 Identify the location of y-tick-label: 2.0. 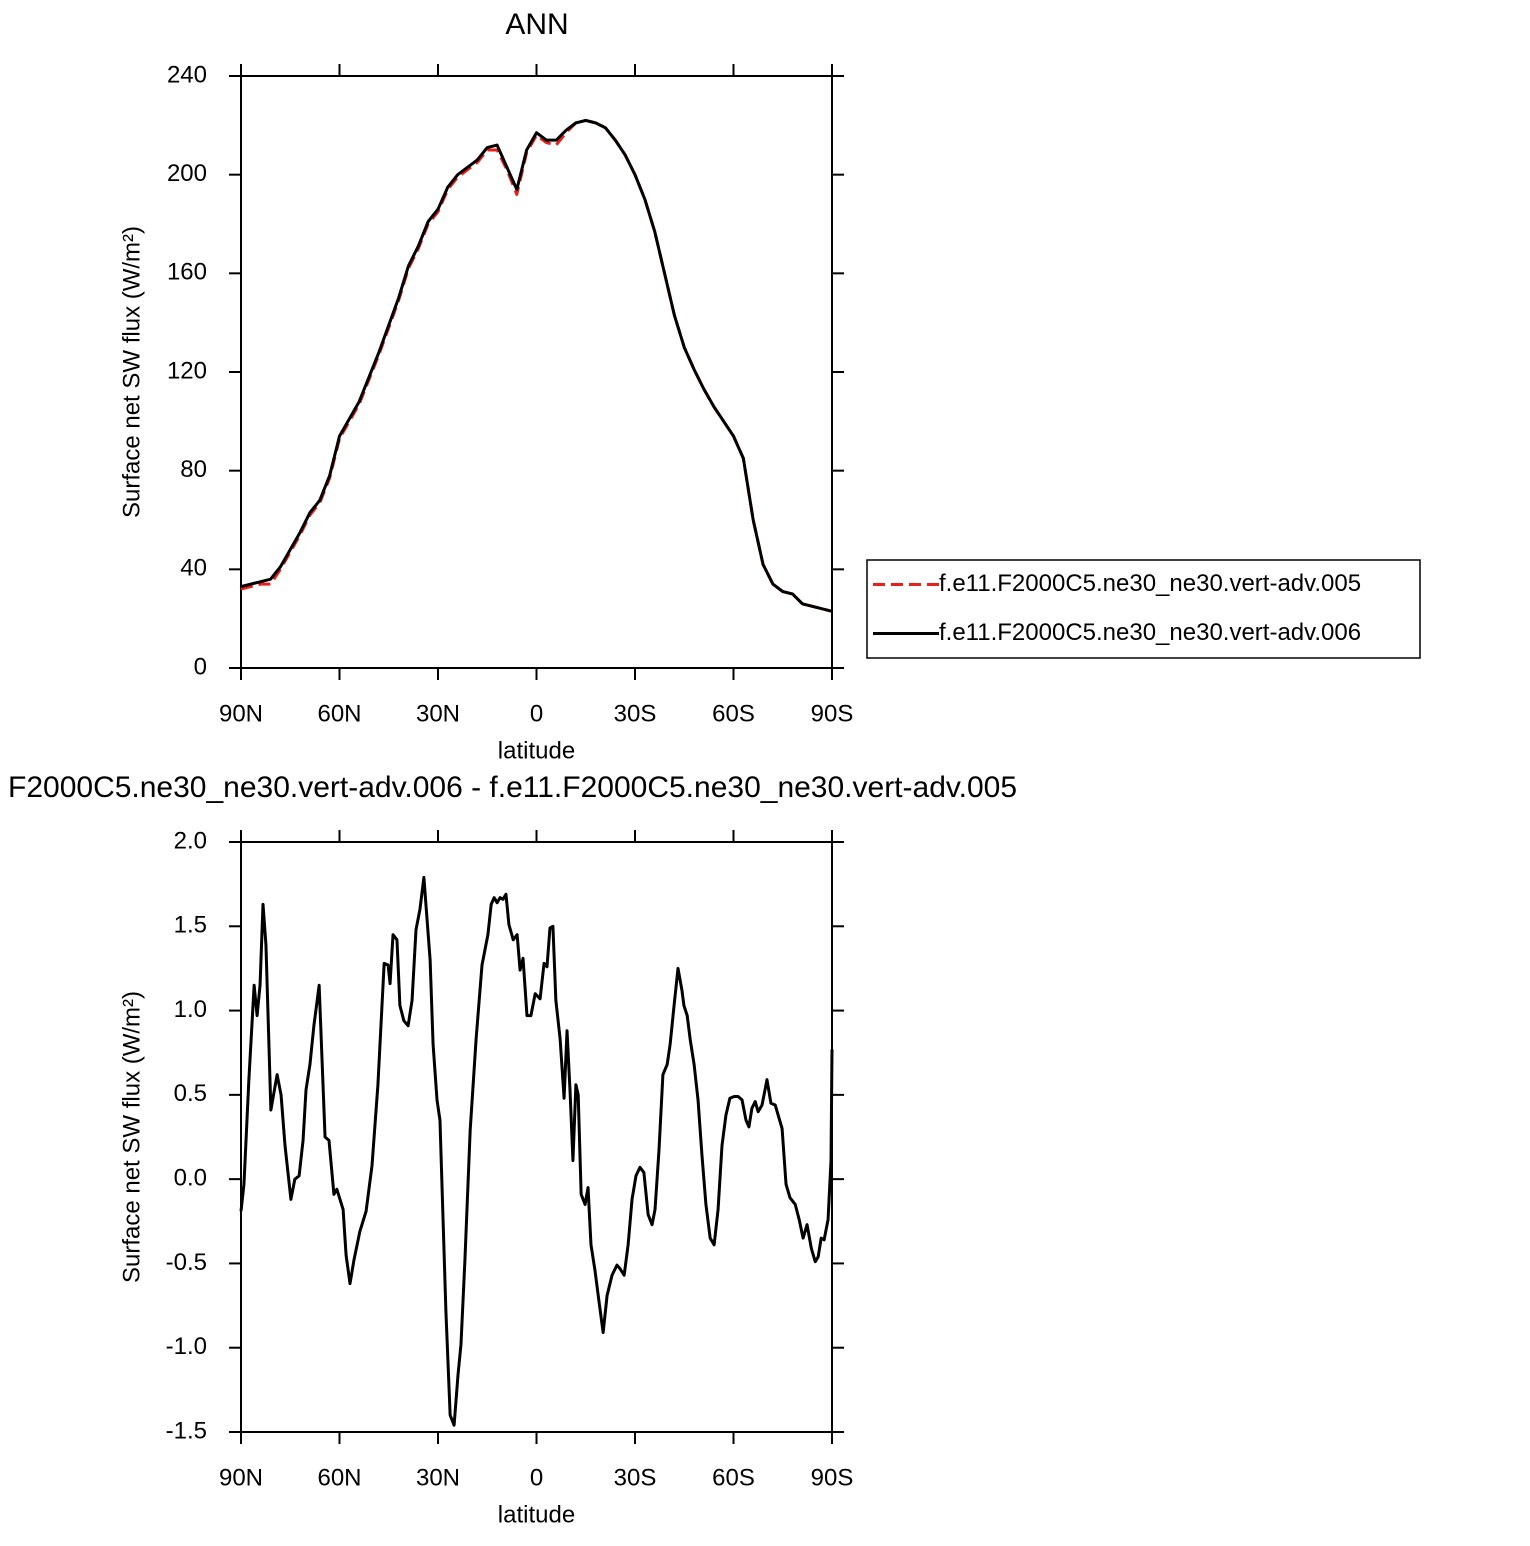
(190, 840).